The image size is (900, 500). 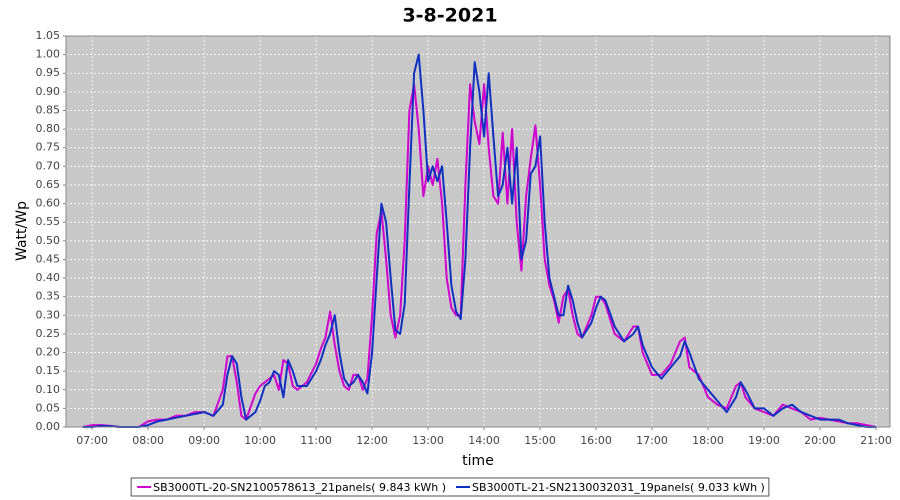 I want to click on x-tick-label: 08:00, so click(x=148, y=440).